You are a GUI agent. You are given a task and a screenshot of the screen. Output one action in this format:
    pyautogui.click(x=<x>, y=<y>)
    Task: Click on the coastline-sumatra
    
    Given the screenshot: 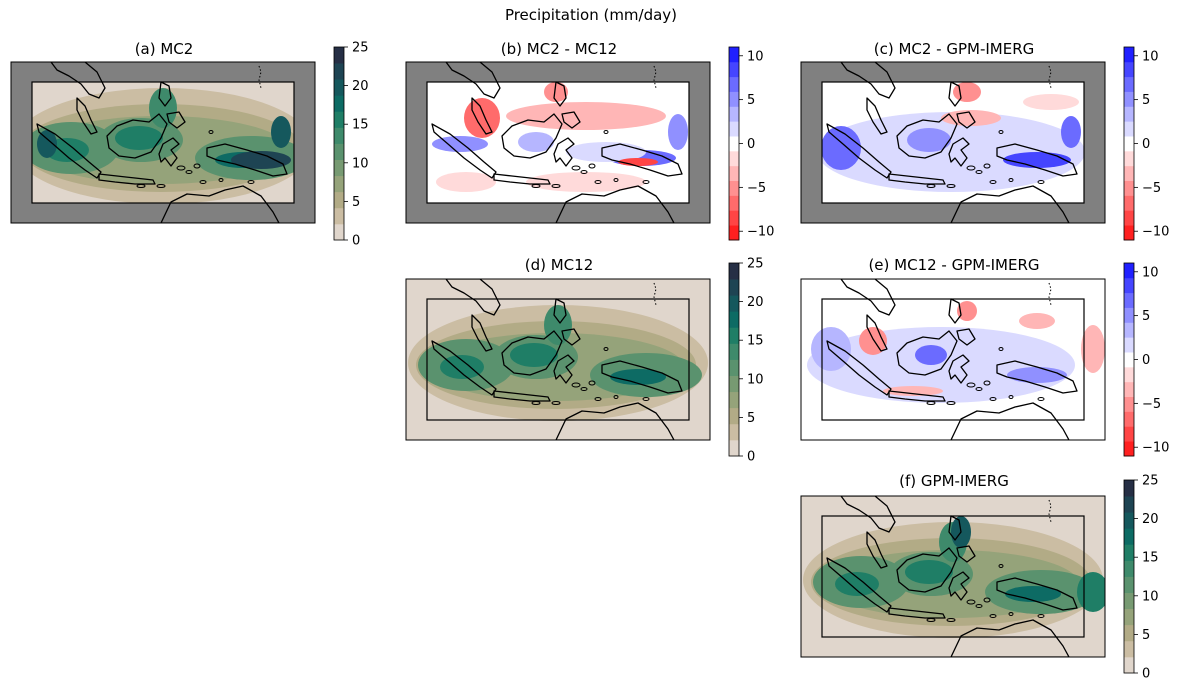 What is the action you would take?
    pyautogui.click(x=859, y=585)
    